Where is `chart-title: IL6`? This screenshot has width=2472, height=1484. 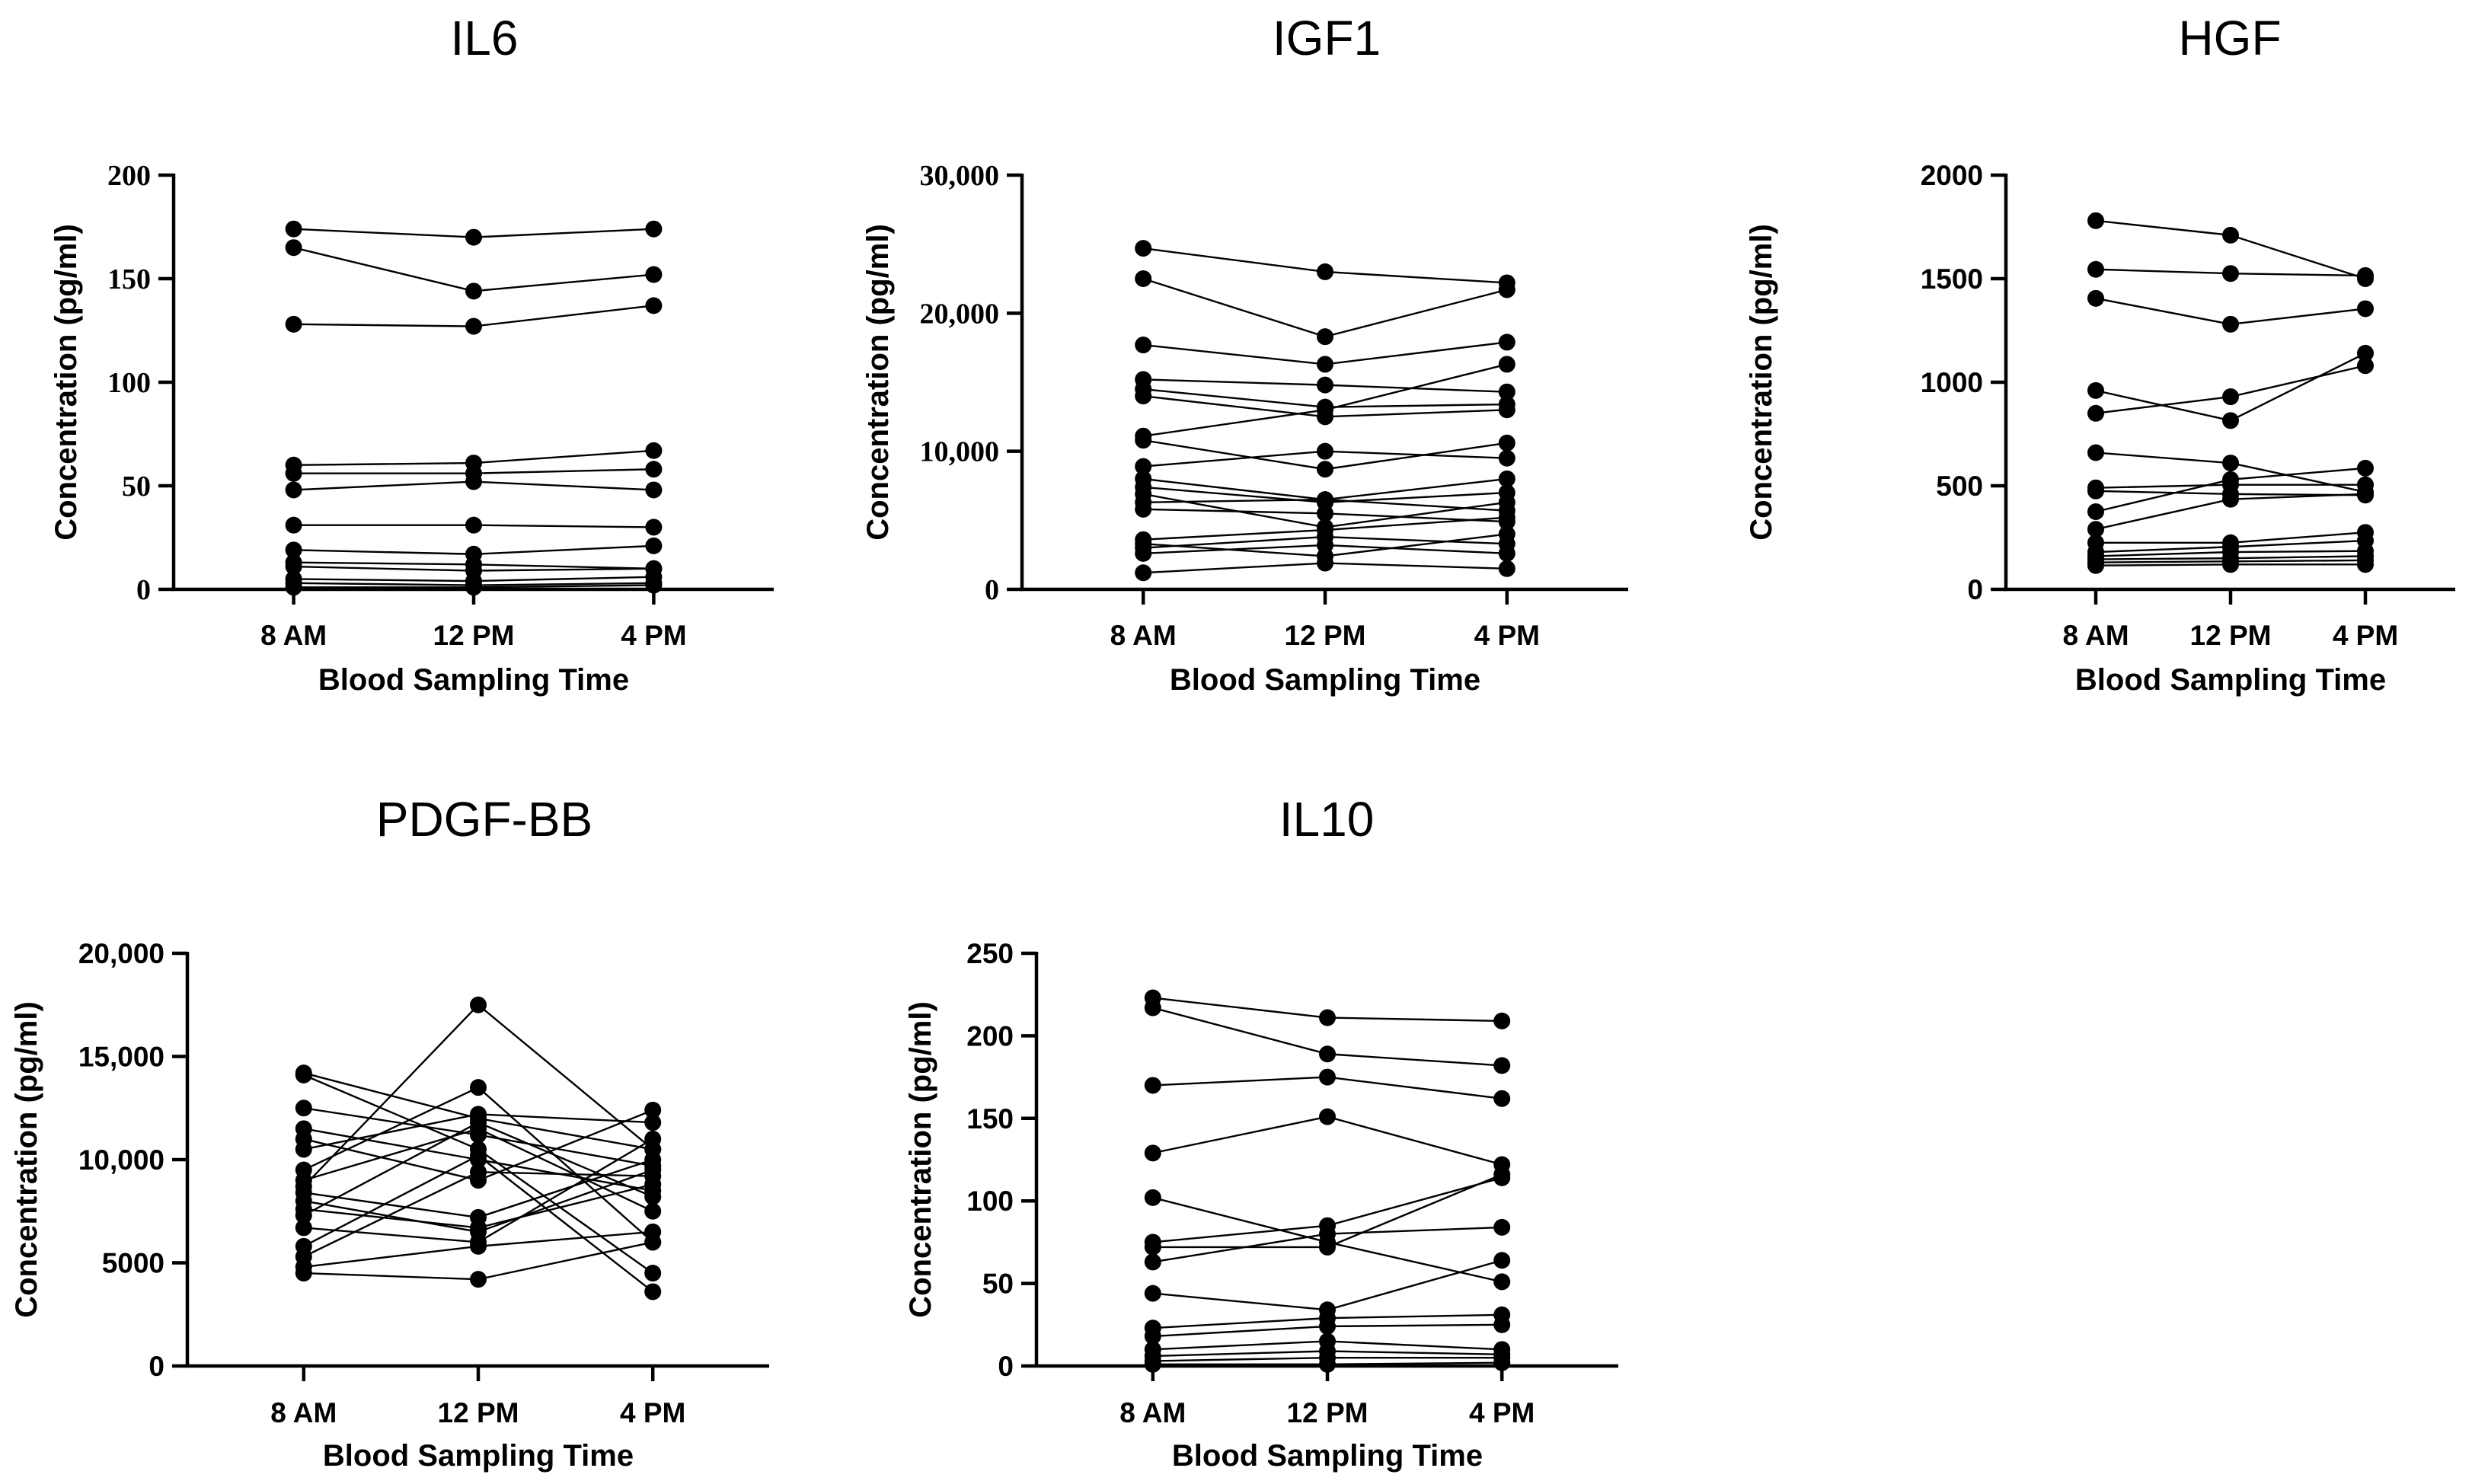
chart-title: IL6 is located at coordinates (485, 38).